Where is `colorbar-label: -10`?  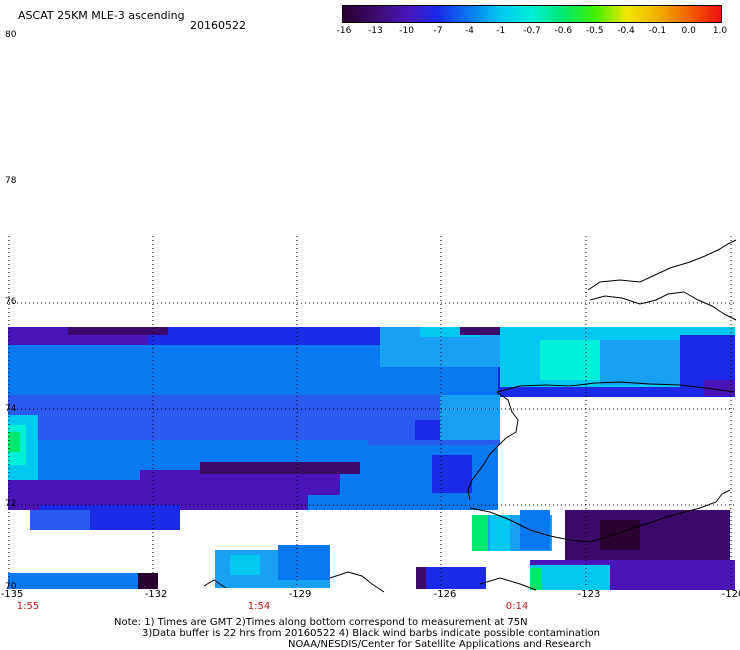 colorbar-label: -10 is located at coordinates (407, 31).